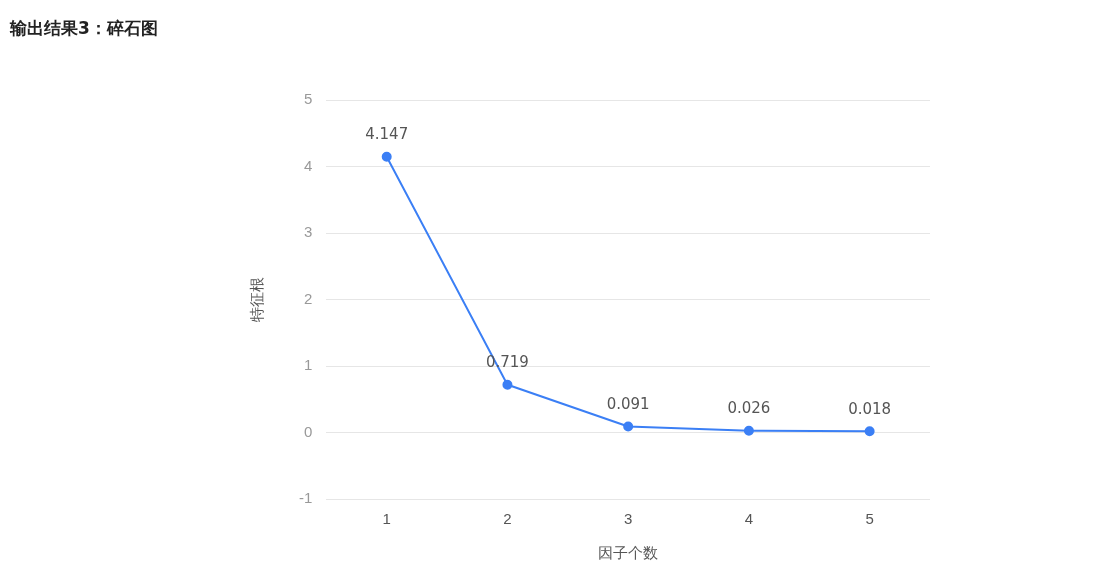  I want to click on text: 输出结果3：碎石图, so click(84, 28).